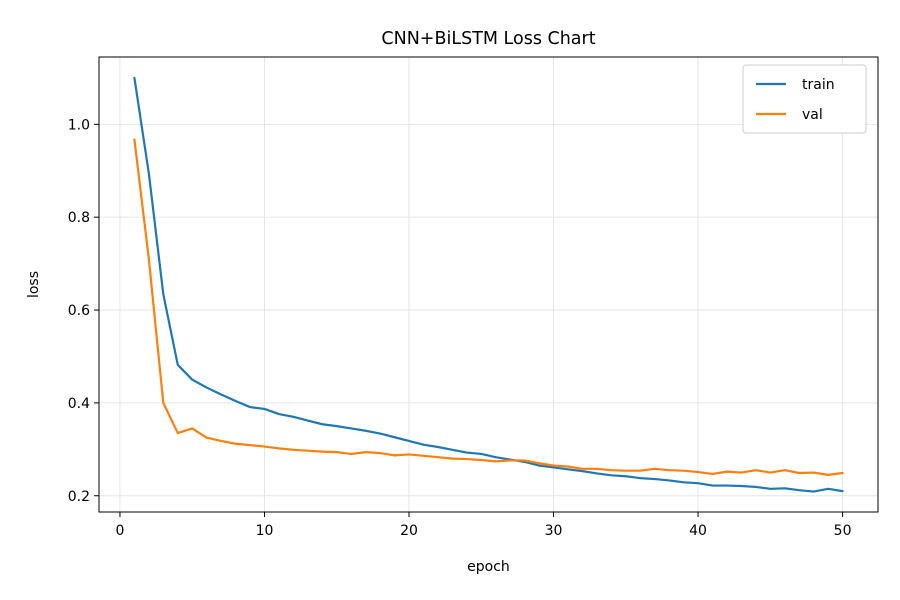 This screenshot has height=600, width=900. What do you see at coordinates (79, 125) in the screenshot?
I see `y-tick-label: 1.0` at bounding box center [79, 125].